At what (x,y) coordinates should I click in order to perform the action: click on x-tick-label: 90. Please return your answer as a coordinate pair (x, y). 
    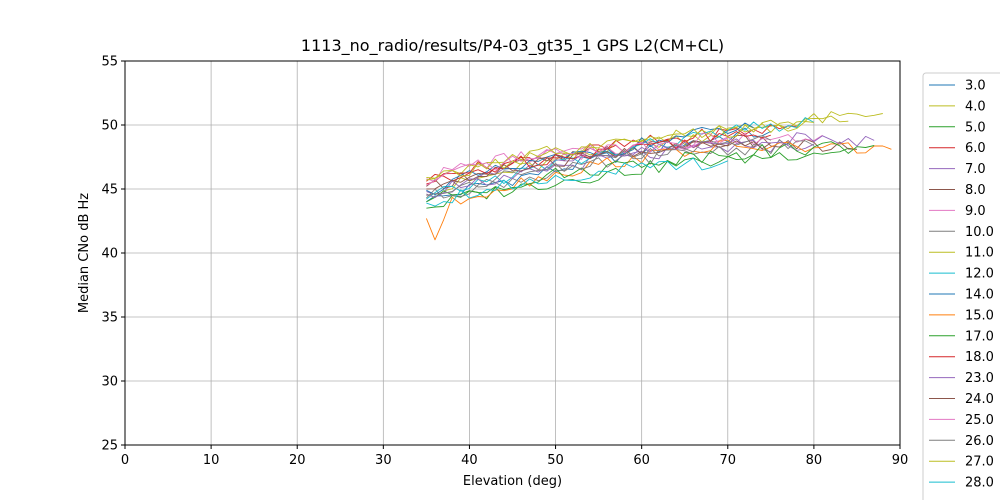
    Looking at the image, I should click on (900, 460).